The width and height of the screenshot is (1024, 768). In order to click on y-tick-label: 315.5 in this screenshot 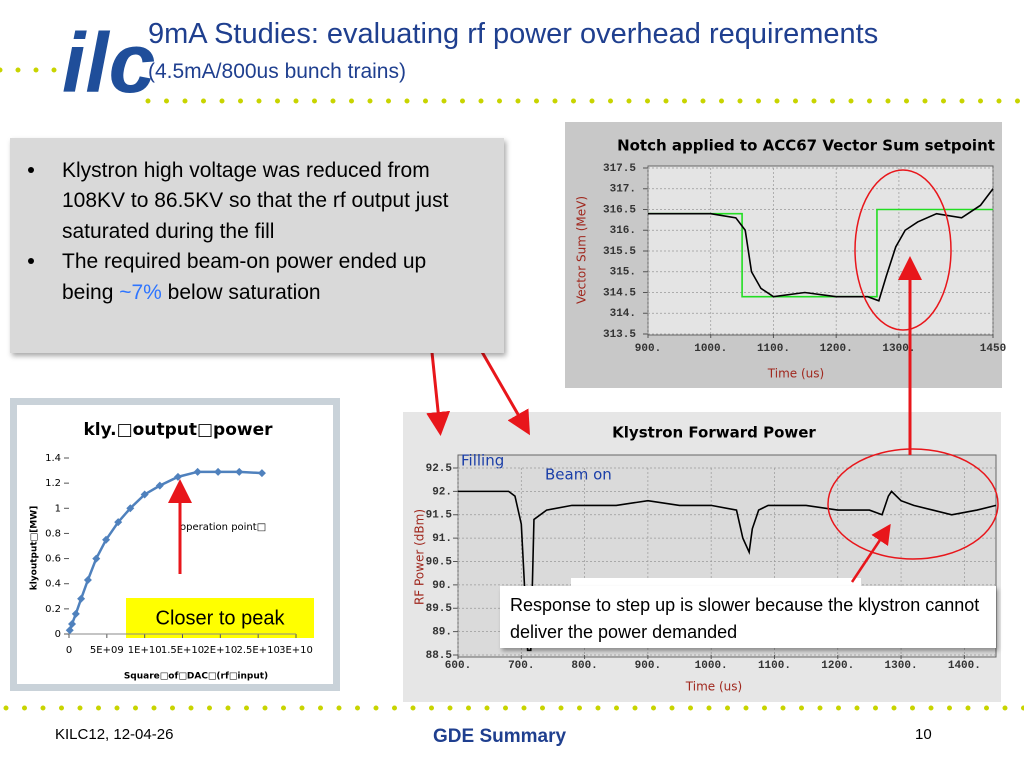, I will do `click(619, 252)`.